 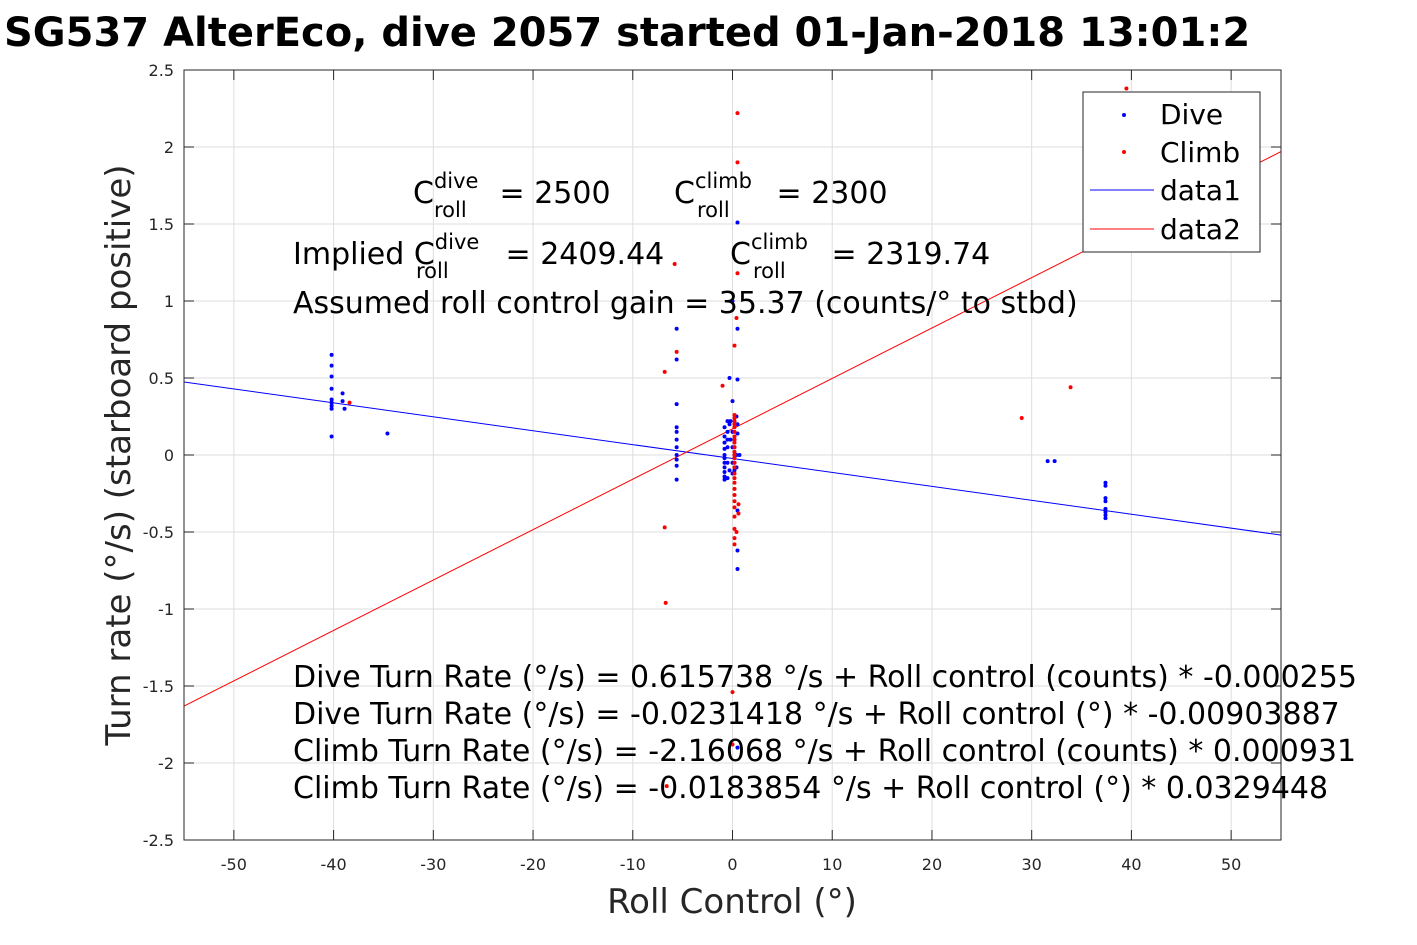 I want to click on legend-box, so click(x=1171, y=172).